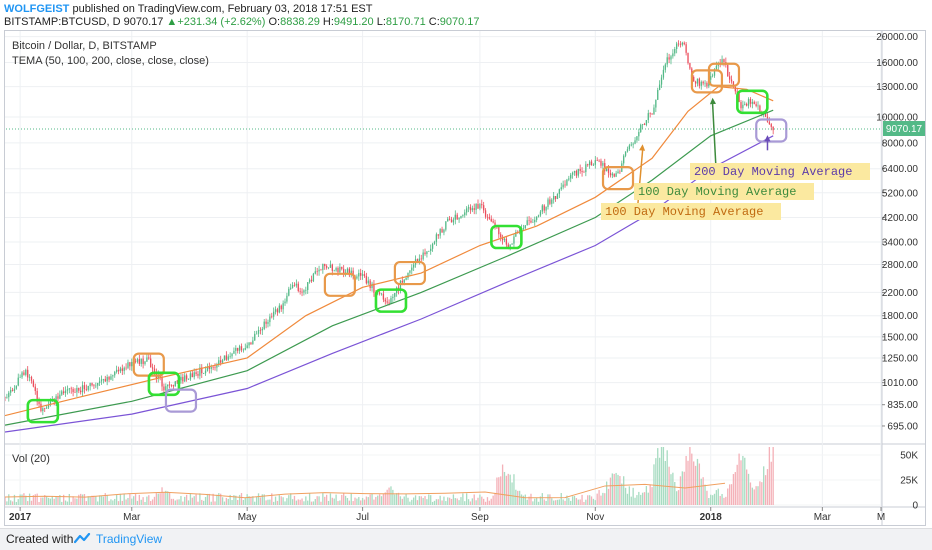  What do you see at coordinates (129, 539) in the screenshot?
I see `tradingview-link: TradingView` at bounding box center [129, 539].